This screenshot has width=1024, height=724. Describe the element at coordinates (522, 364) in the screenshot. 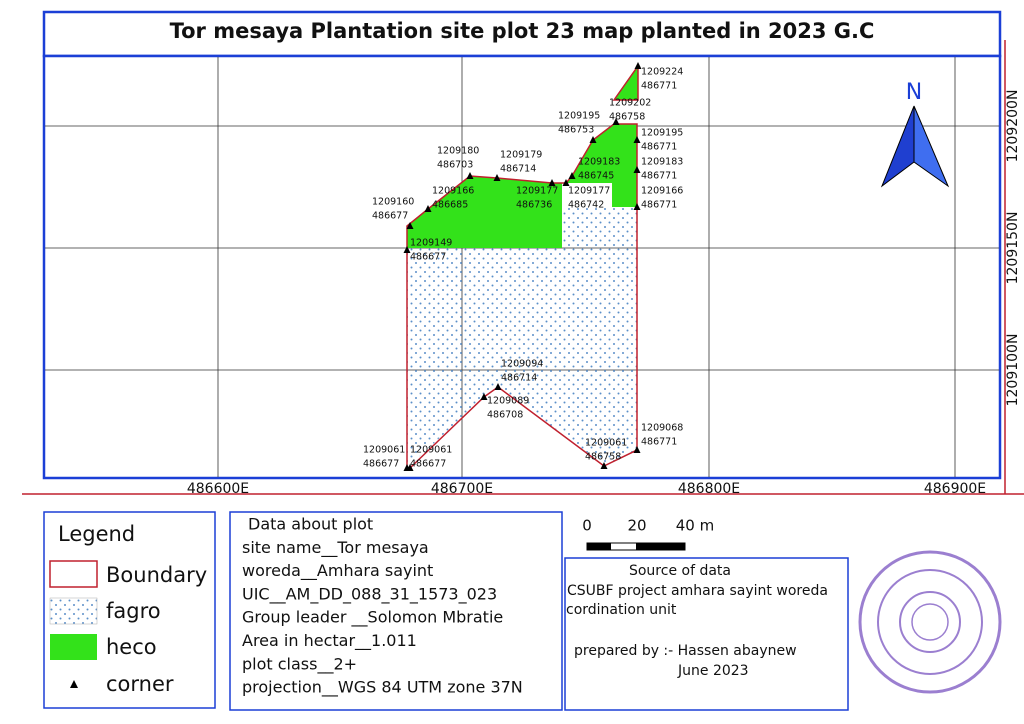

I see `corner-label: 1209094` at that location.